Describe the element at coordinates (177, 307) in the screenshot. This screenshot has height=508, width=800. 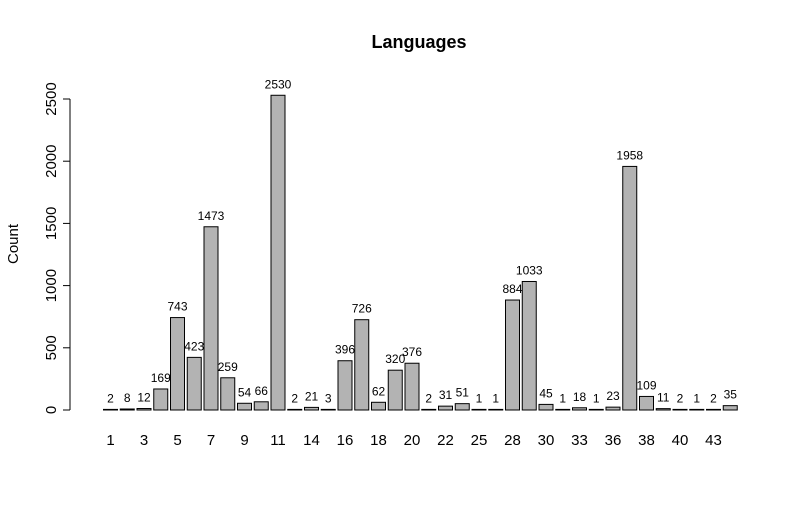
I see `data-label: 743` at that location.